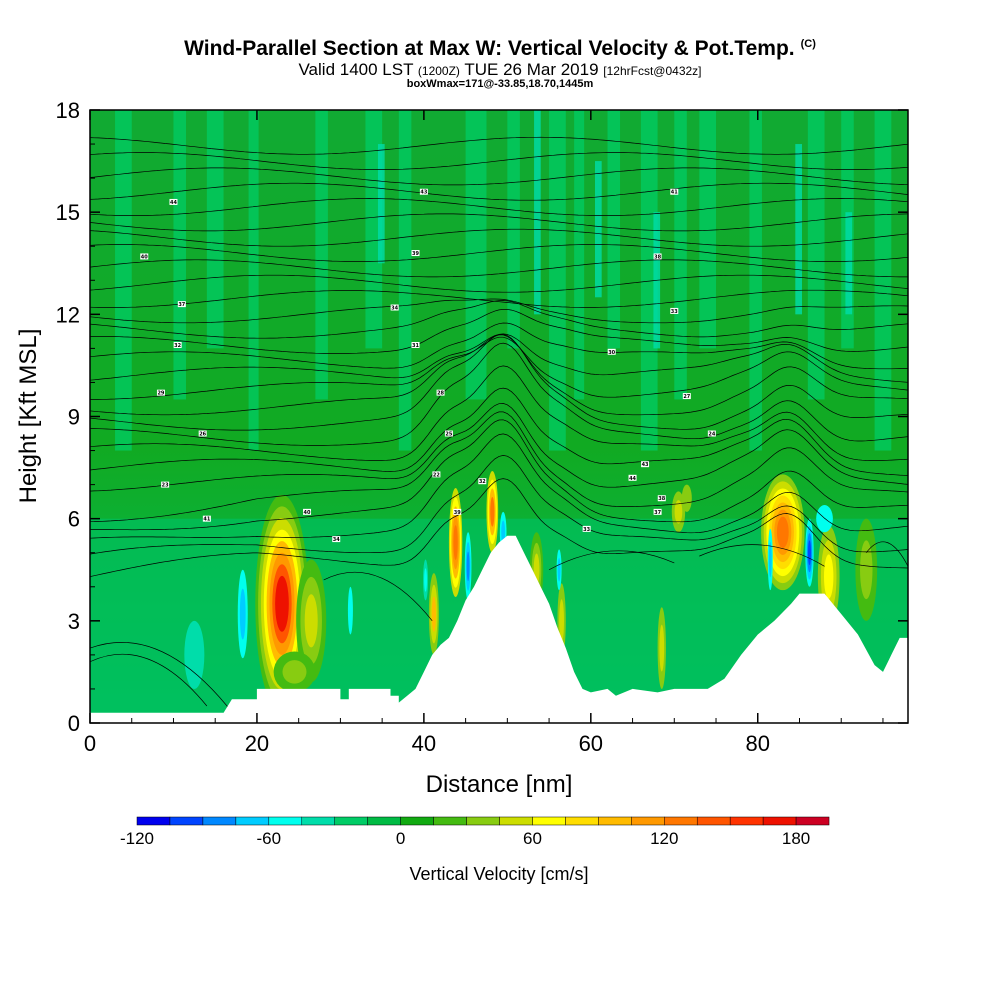 The height and width of the screenshot is (1000, 1000). I want to click on contour-label: 39, so click(457, 512).